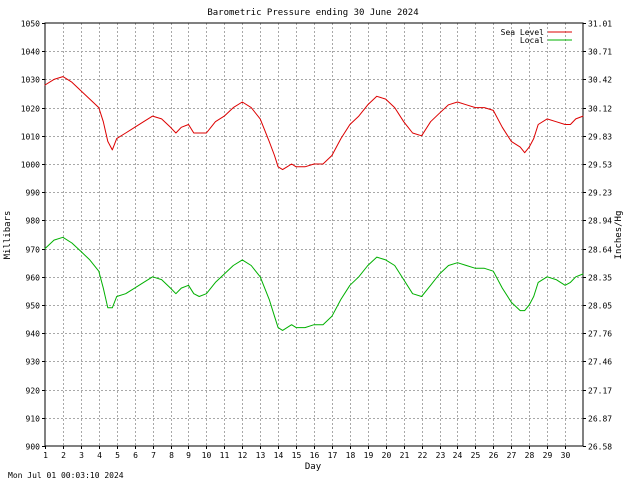  I want to click on y-tick-label-right: 31.01, so click(600, 24).